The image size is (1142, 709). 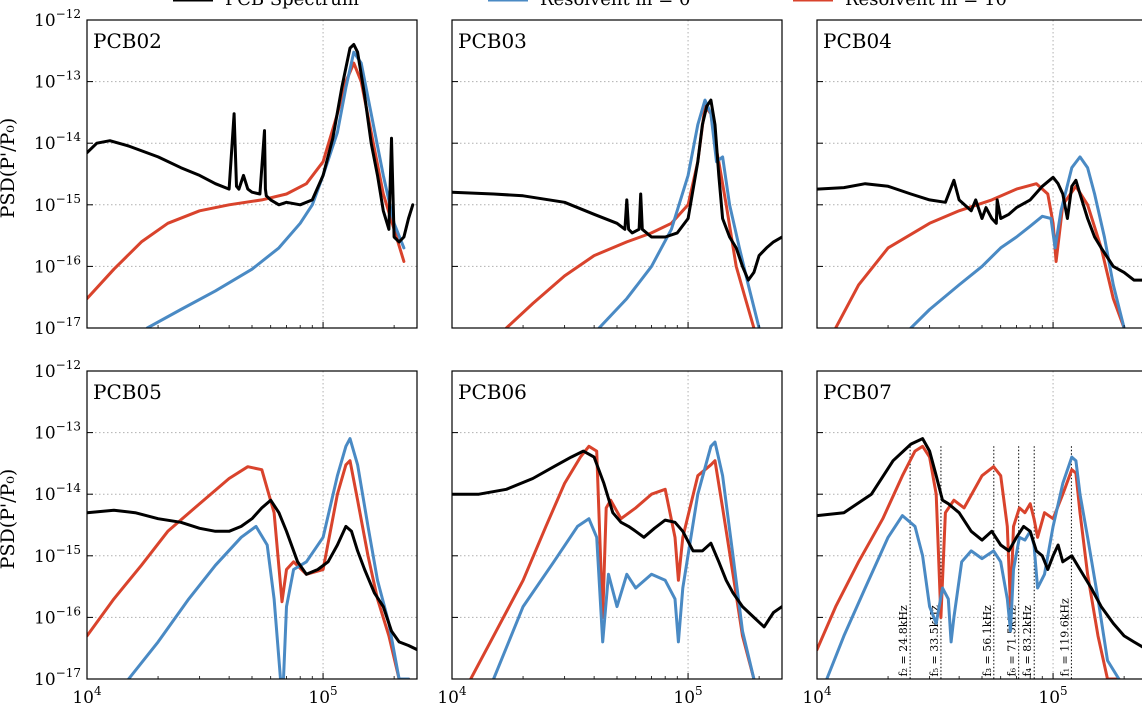 I want to click on panel-label: PCB02, so click(x=127, y=41).